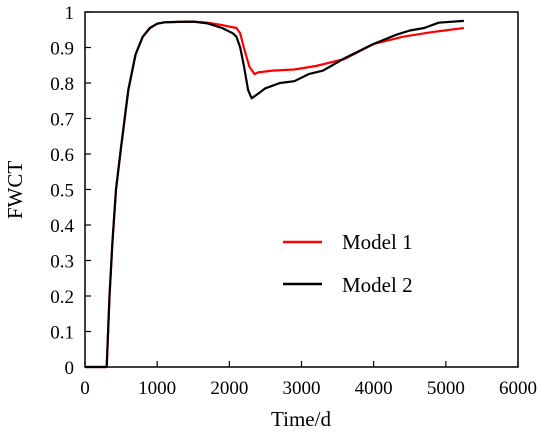  Describe the element at coordinates (157, 388) in the screenshot. I see `x-tick-label: 1000` at that location.